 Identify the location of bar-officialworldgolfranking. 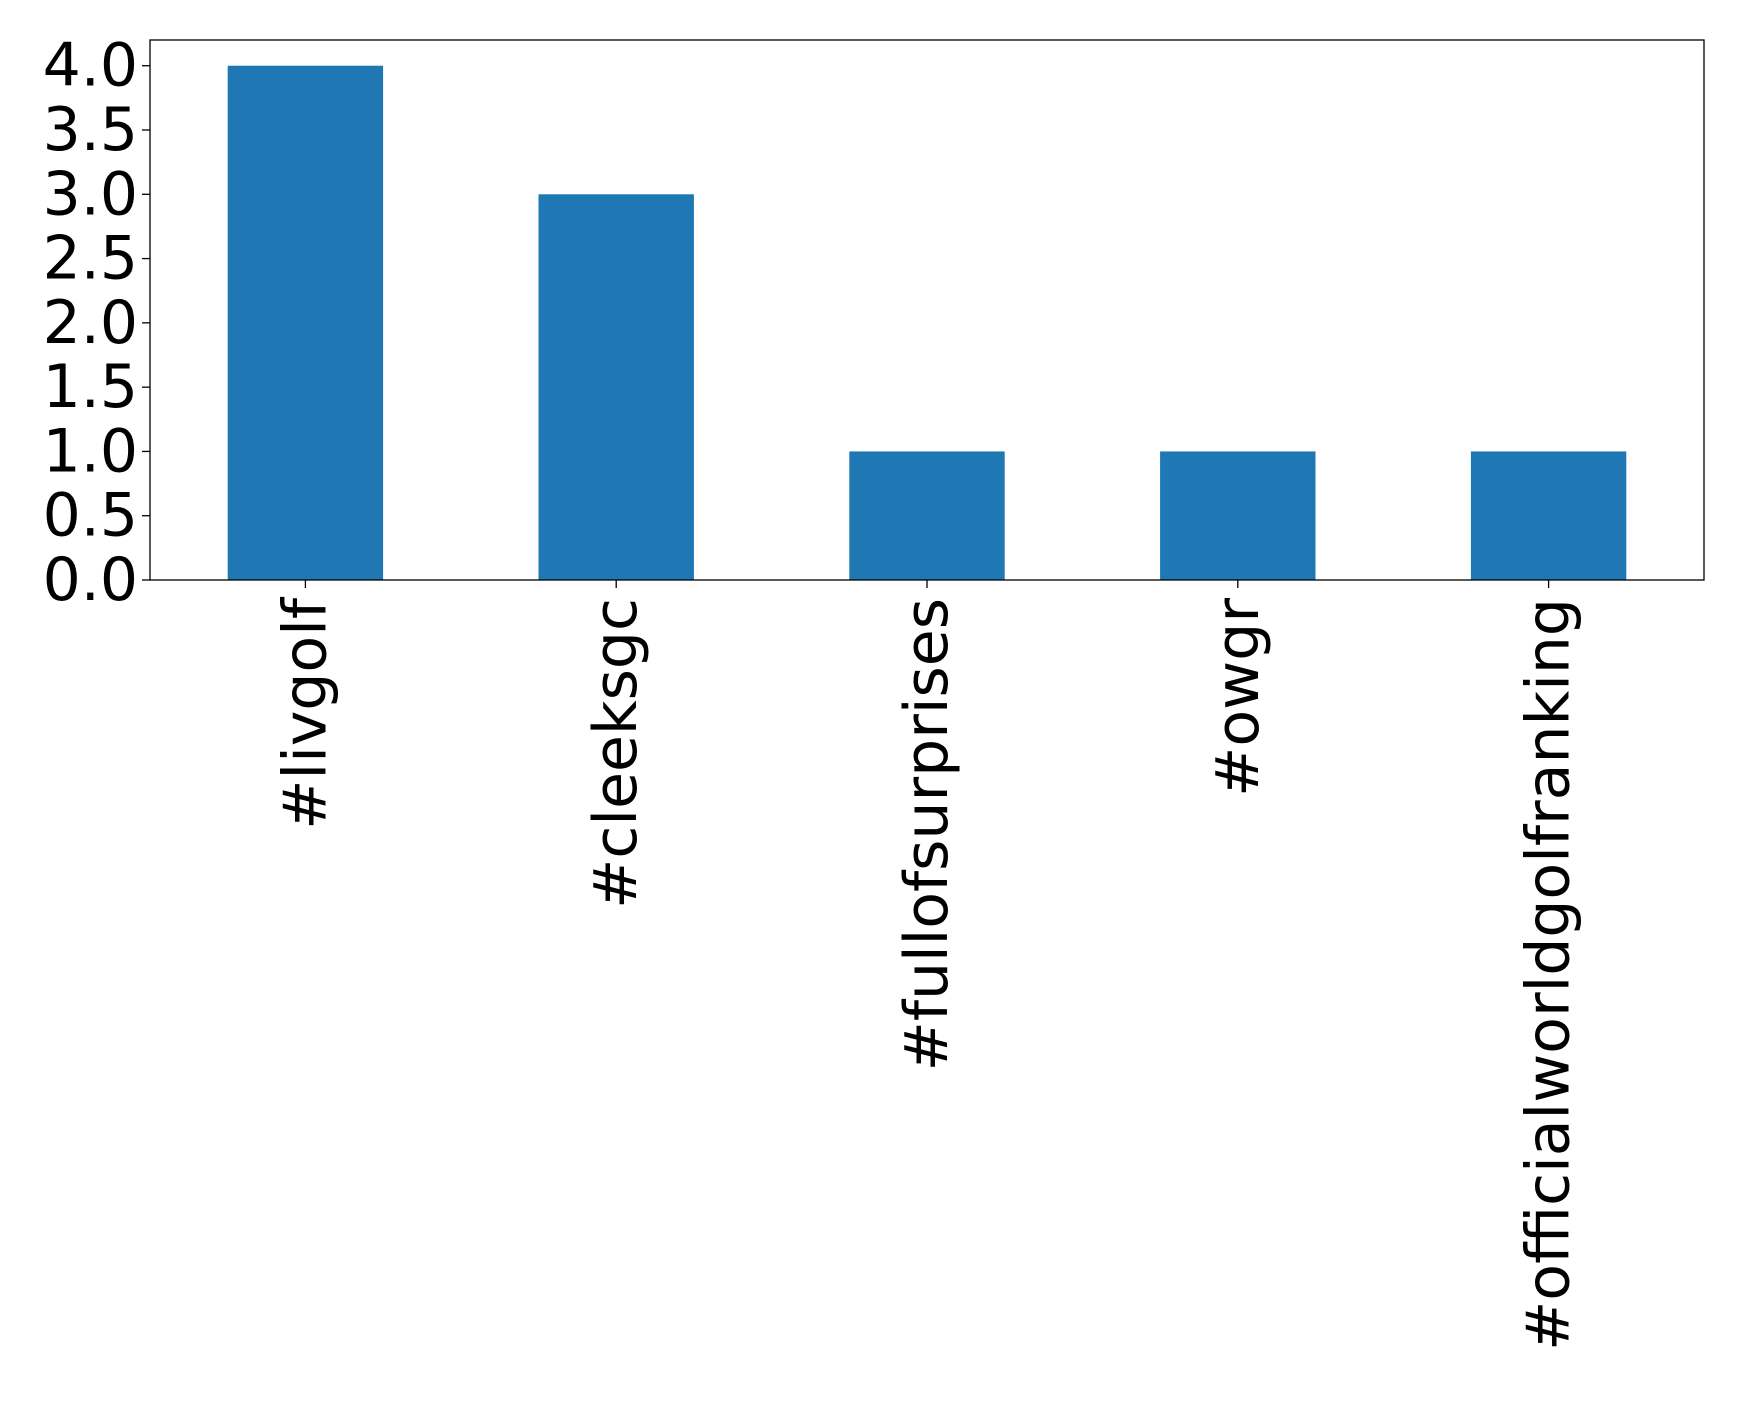
(1548, 515).